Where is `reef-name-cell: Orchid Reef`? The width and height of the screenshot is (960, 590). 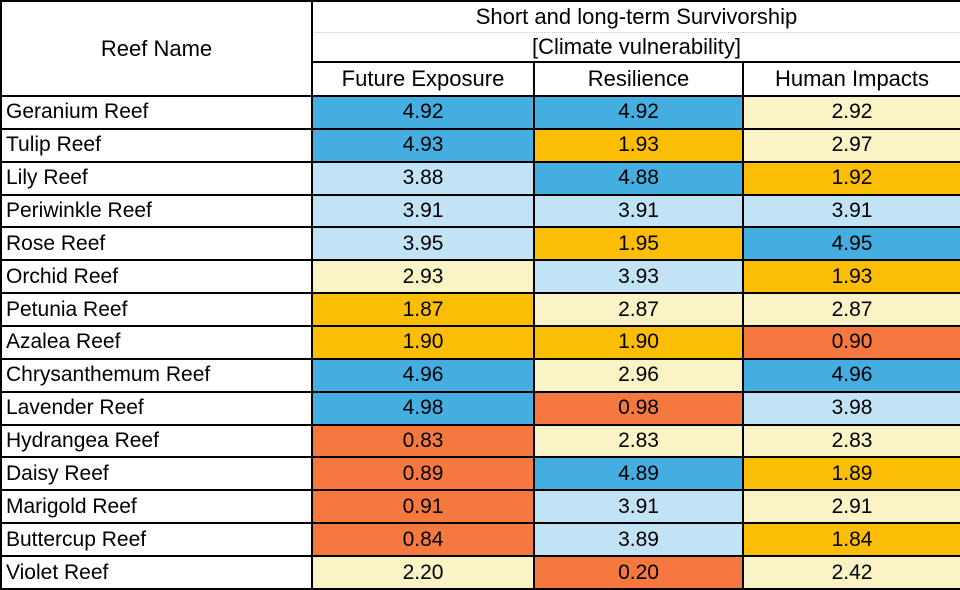 reef-name-cell: Orchid Reef is located at coordinates (156, 277).